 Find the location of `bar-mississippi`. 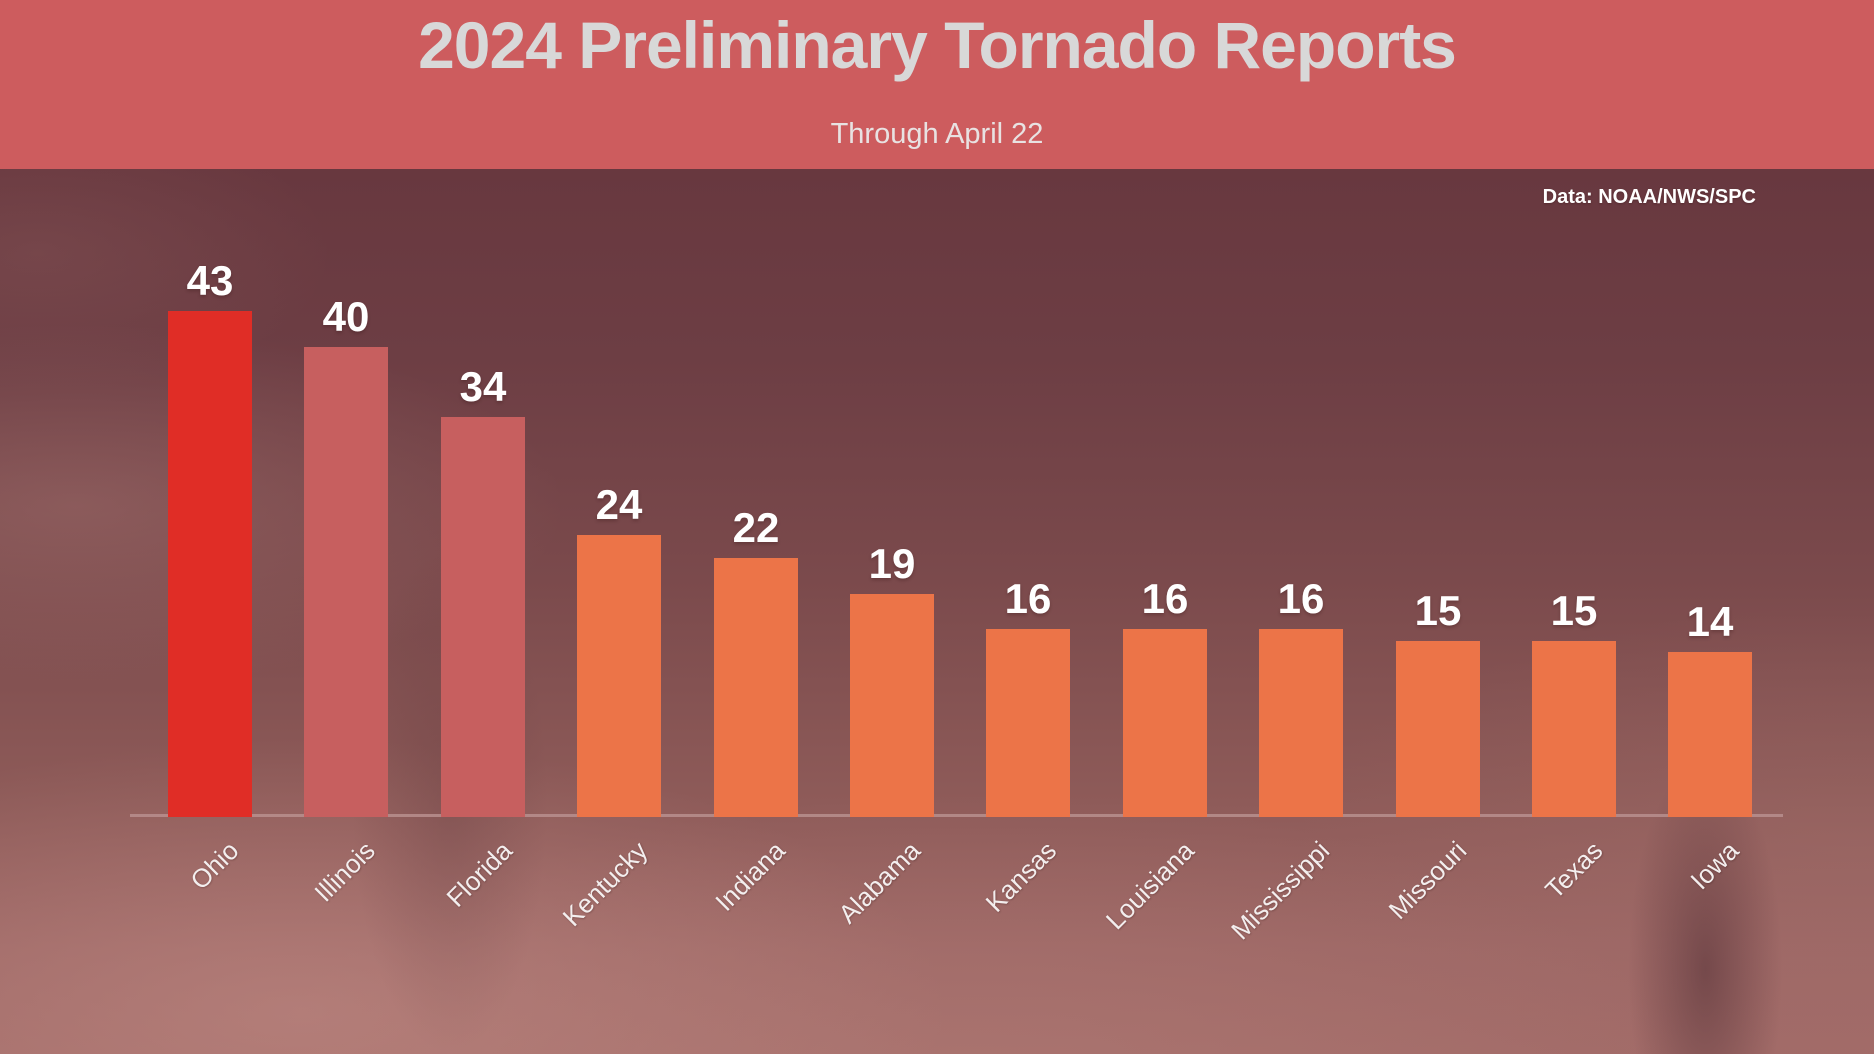

bar-mississippi is located at coordinates (1301, 723).